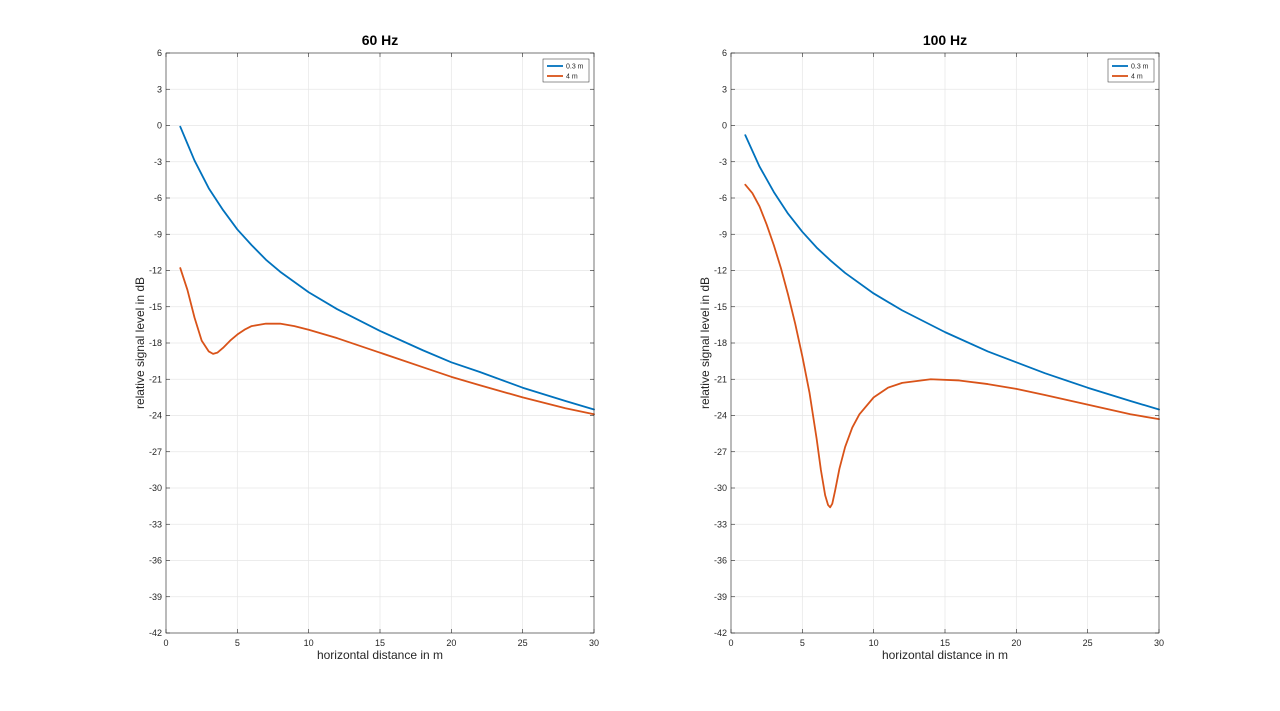  I want to click on series-layer, so click(387, 270).